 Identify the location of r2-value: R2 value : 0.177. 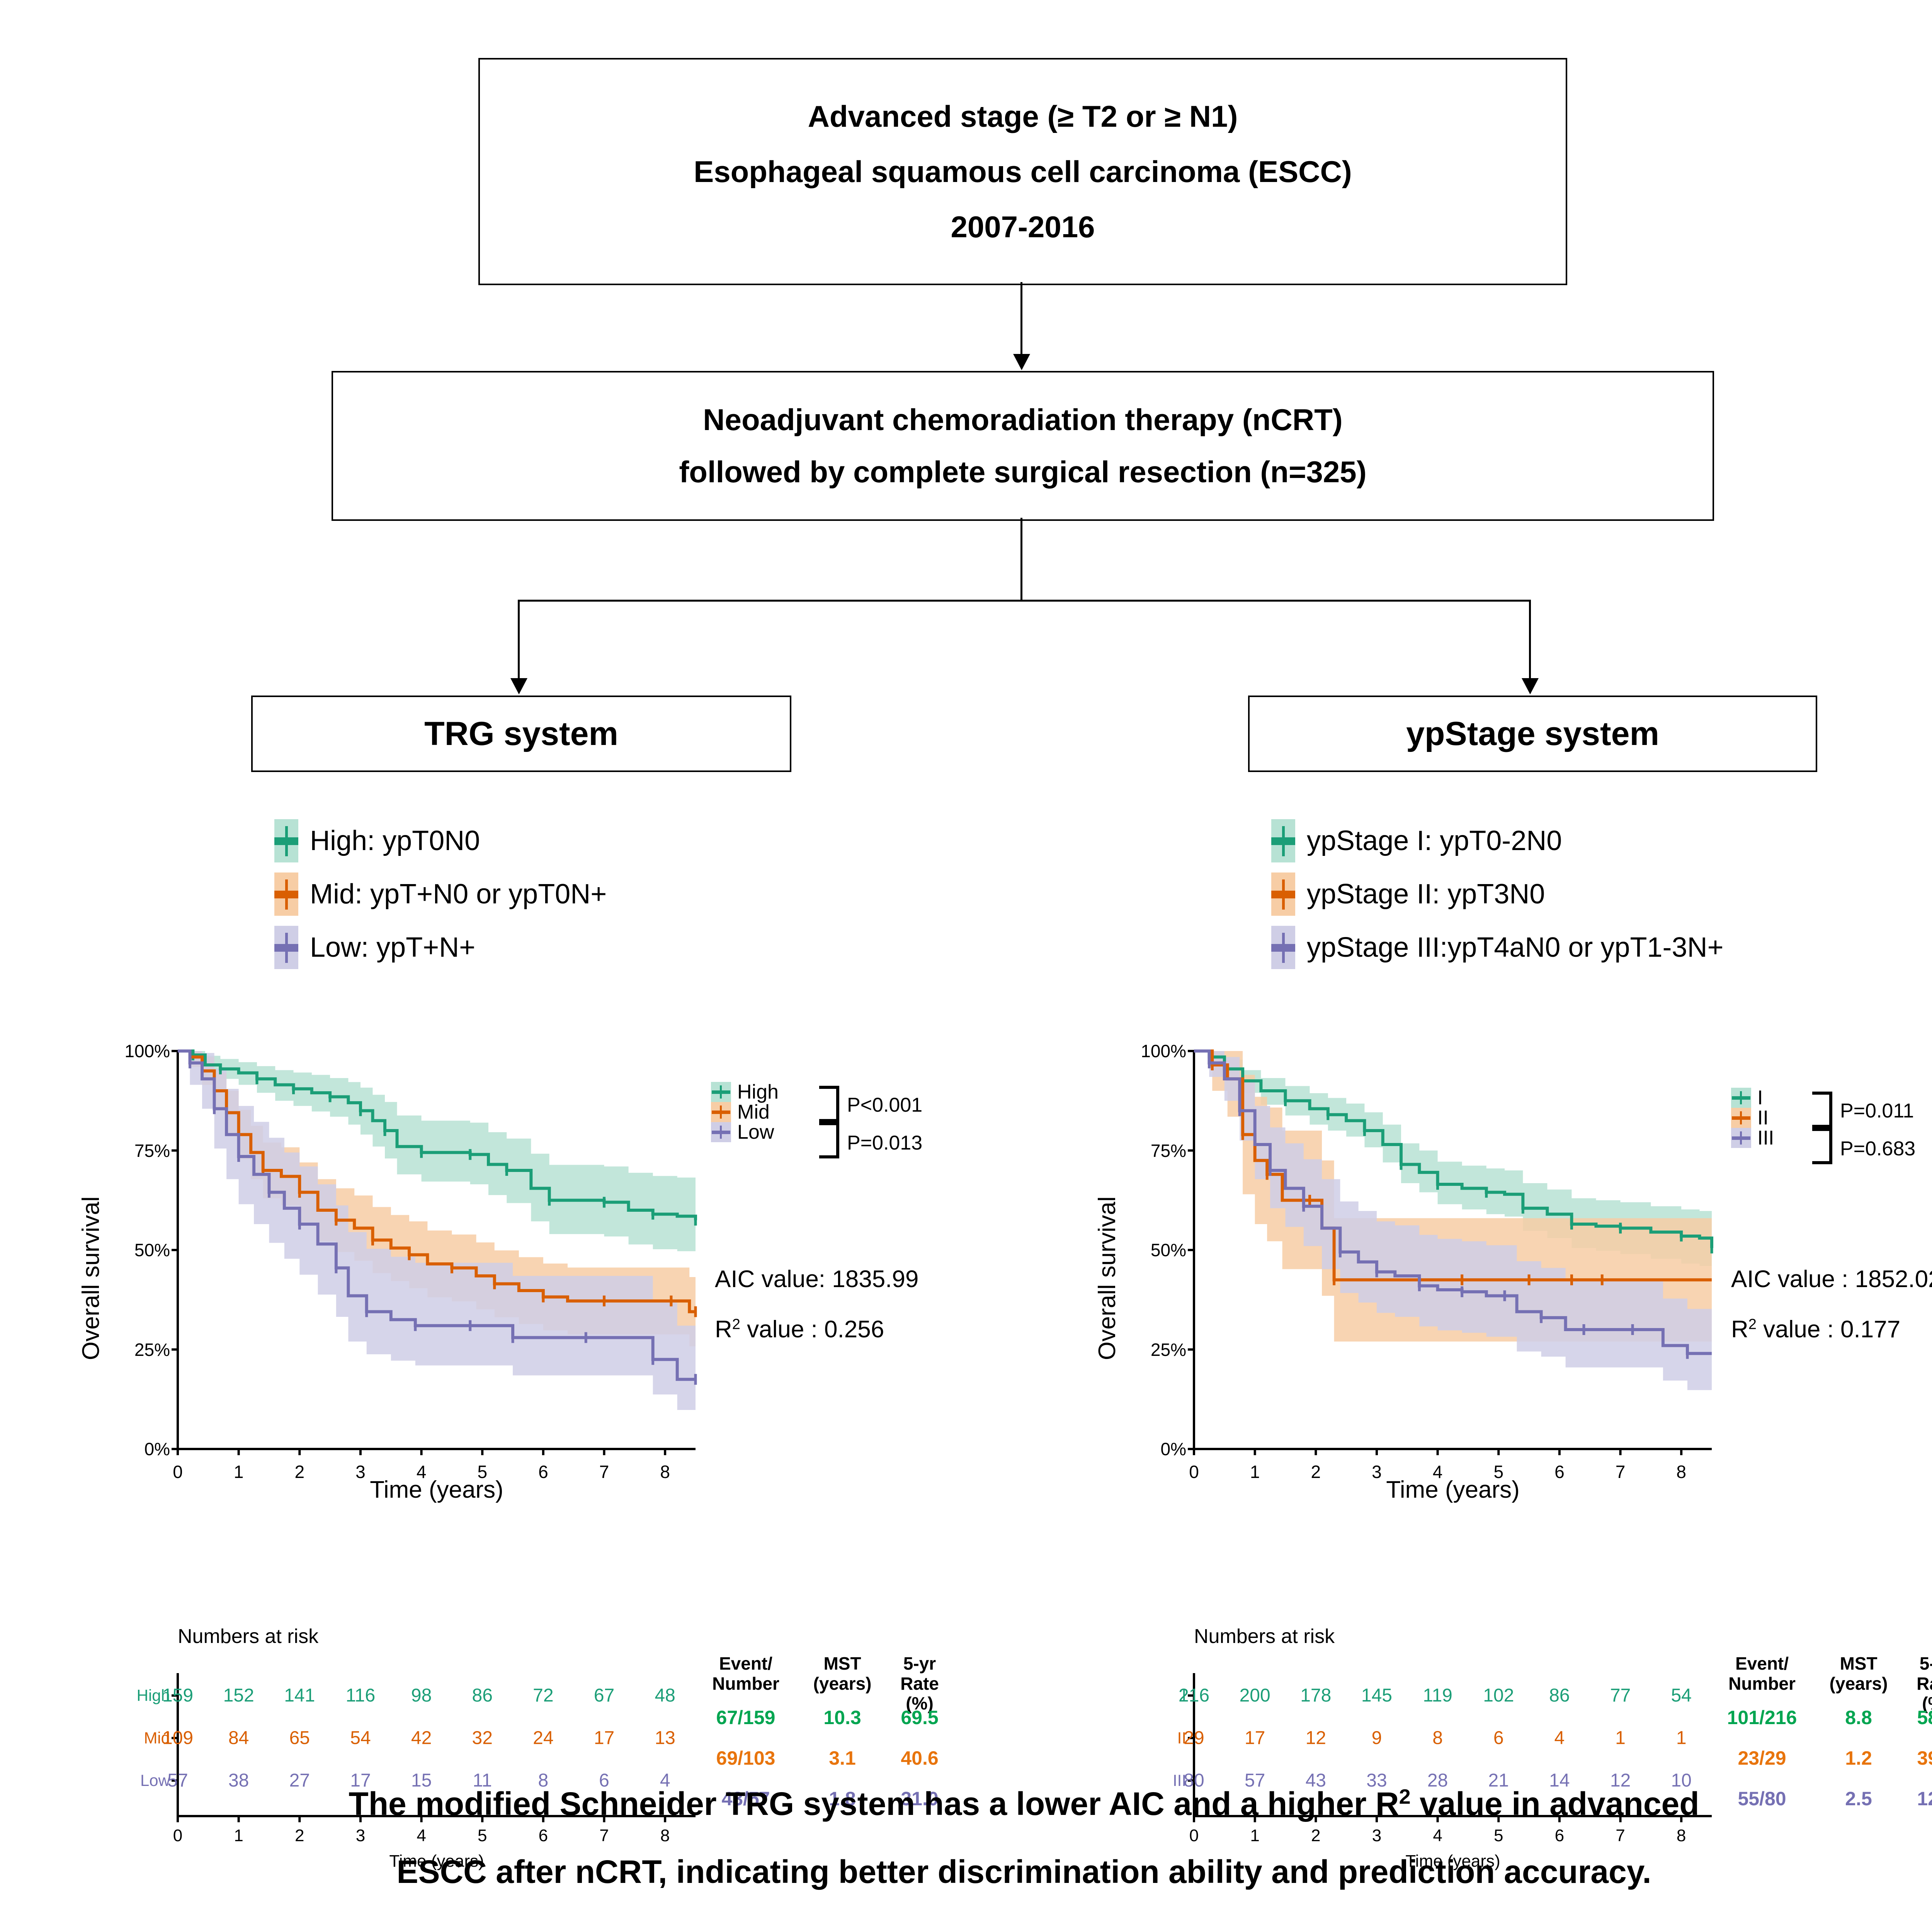
(1815, 1329).